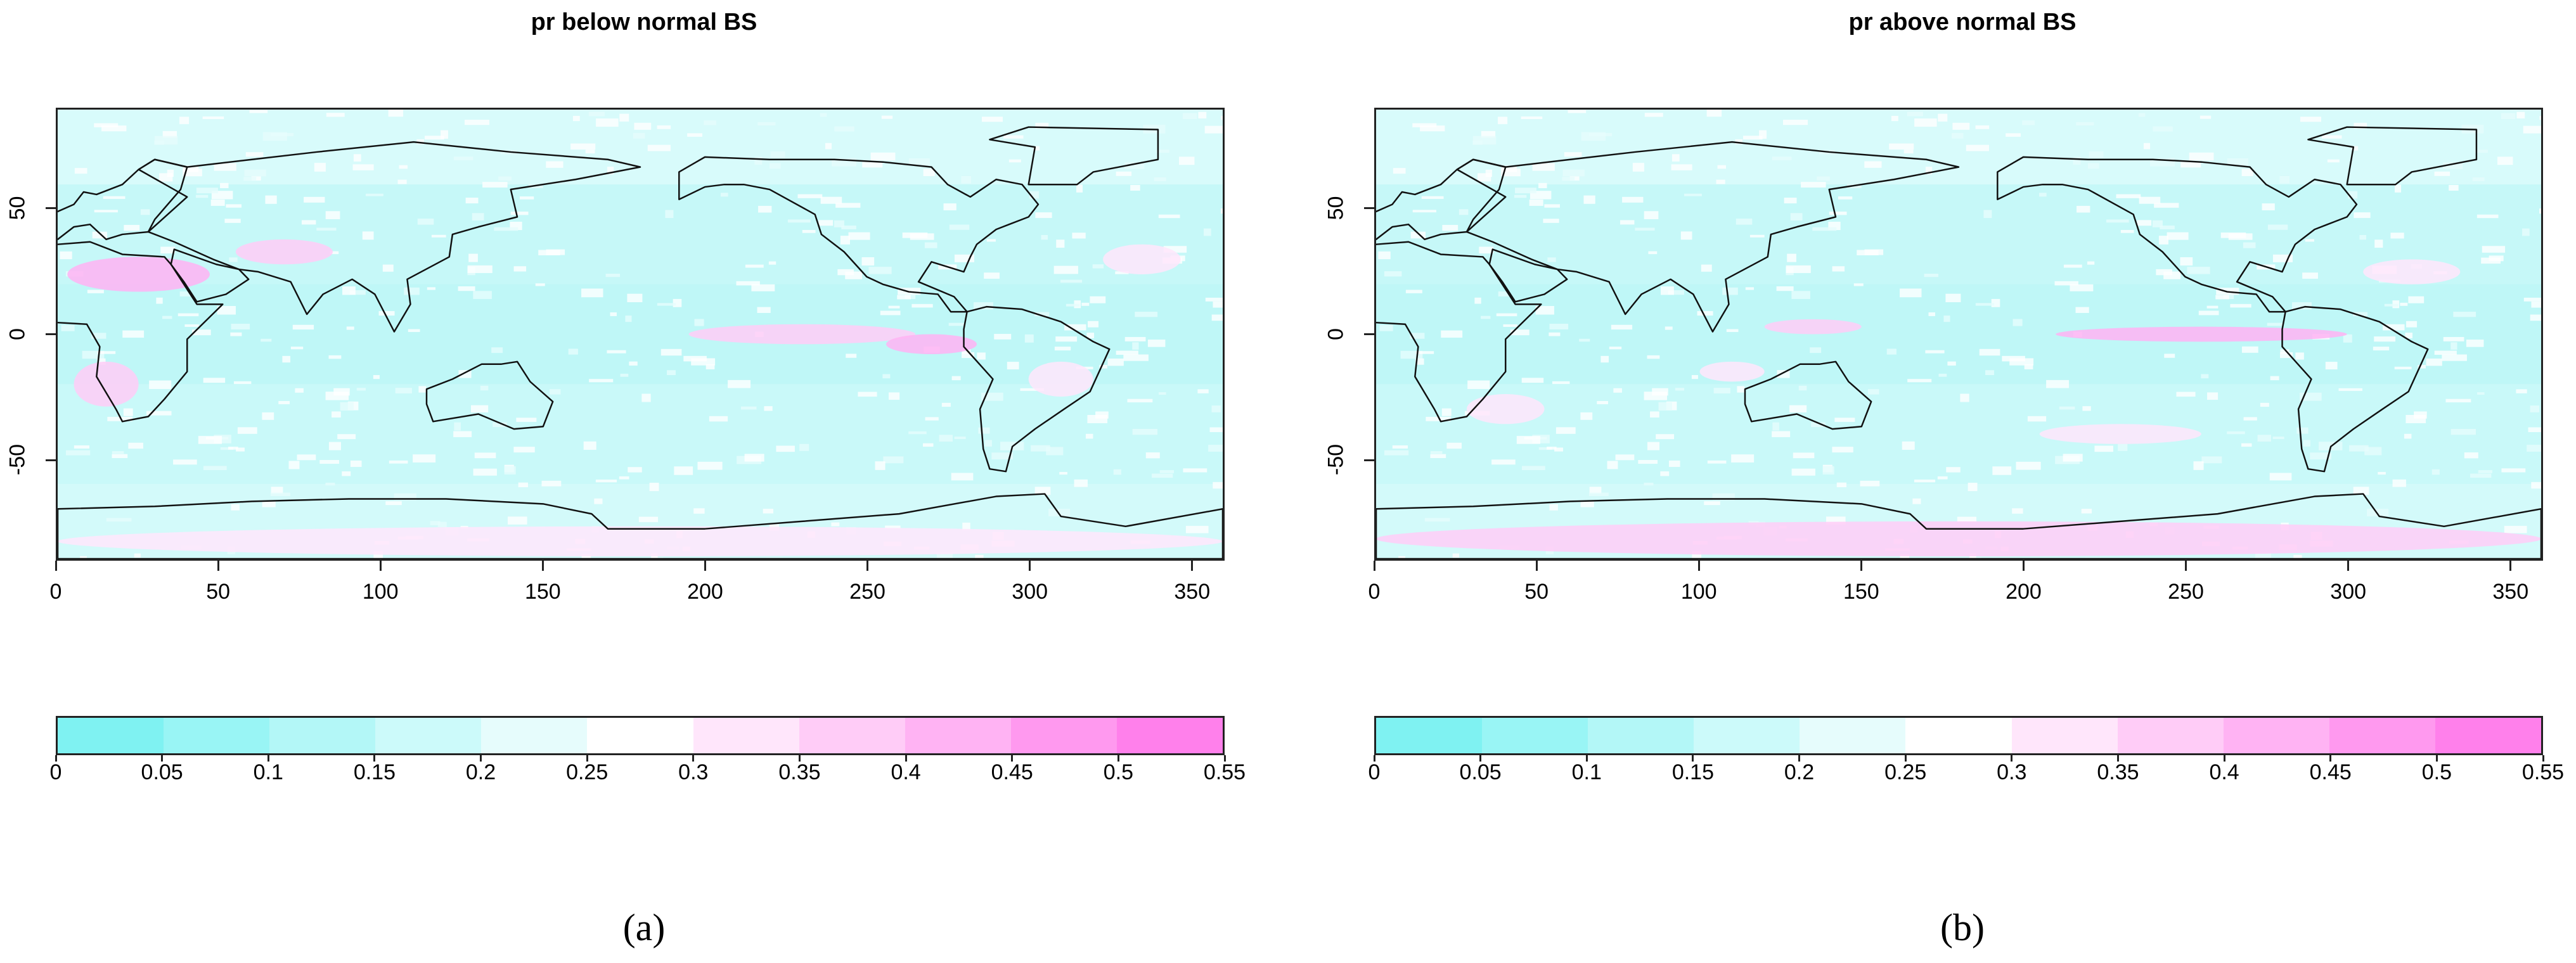  I want to click on colorbar-tick-label: 0.55, so click(2543, 772).